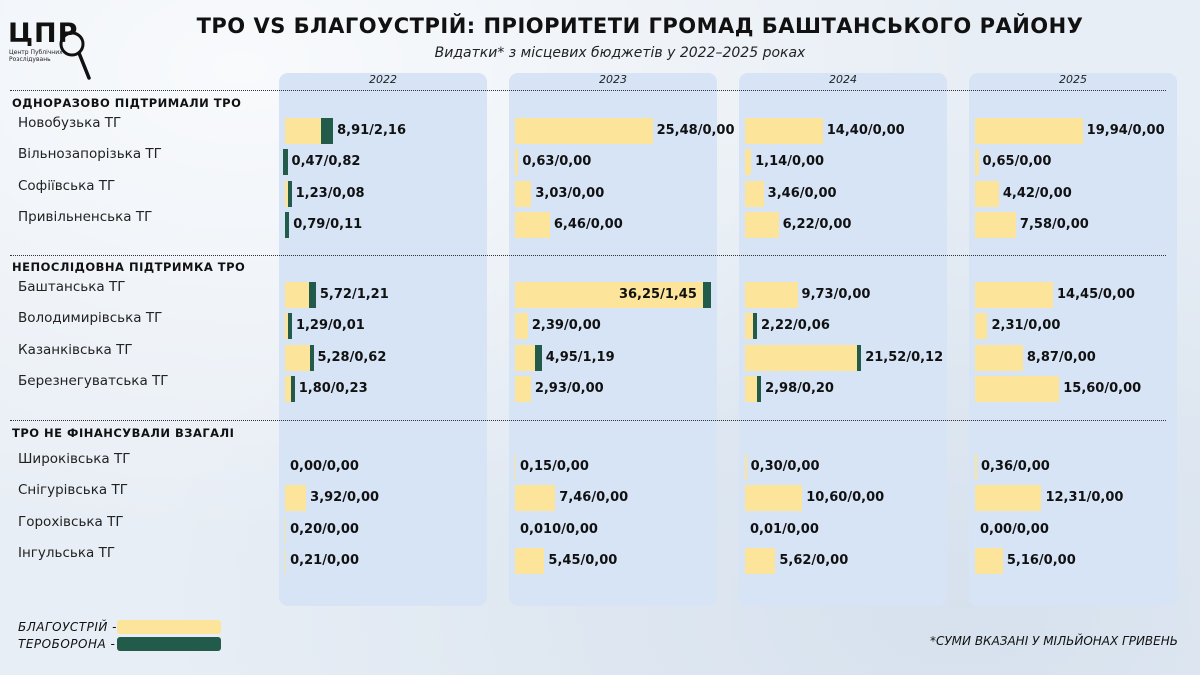 The width and height of the screenshot is (1200, 675). Describe the element at coordinates (790, 162) in the screenshot. I see `data-label: 1,14/0,00` at that location.